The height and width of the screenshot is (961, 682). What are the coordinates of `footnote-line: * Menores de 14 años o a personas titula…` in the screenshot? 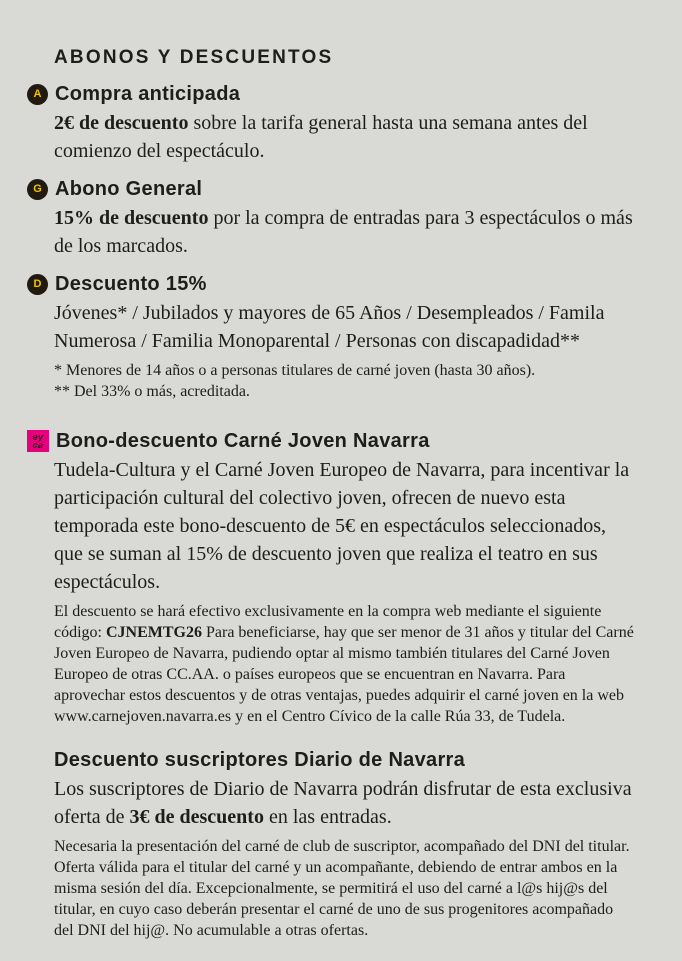 It's located at (295, 370).